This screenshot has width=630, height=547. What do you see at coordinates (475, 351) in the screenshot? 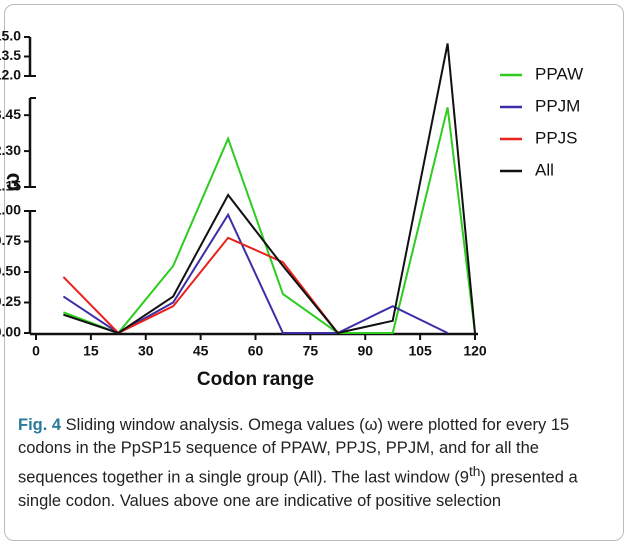
I see `x-tick-label: 120` at bounding box center [475, 351].